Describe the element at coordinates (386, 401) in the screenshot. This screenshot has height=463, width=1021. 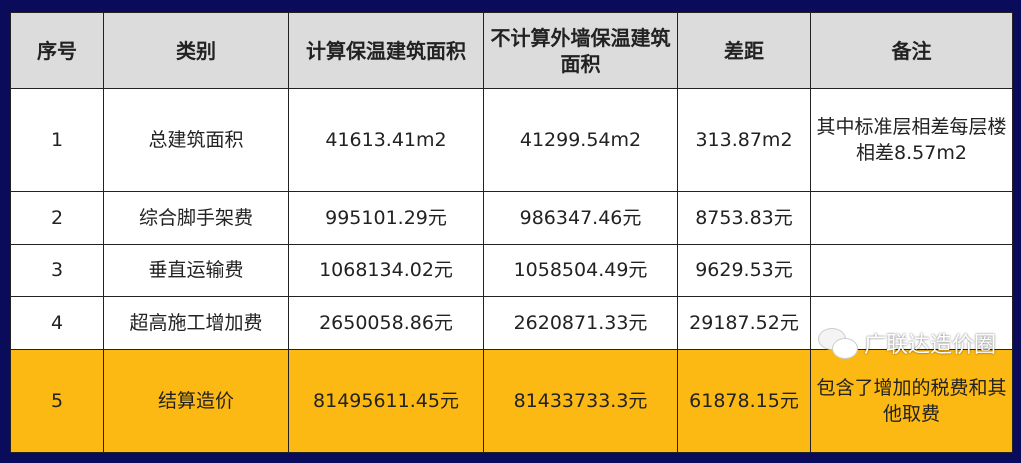
I see `cell-with-insulation: 81495611.45元` at that location.